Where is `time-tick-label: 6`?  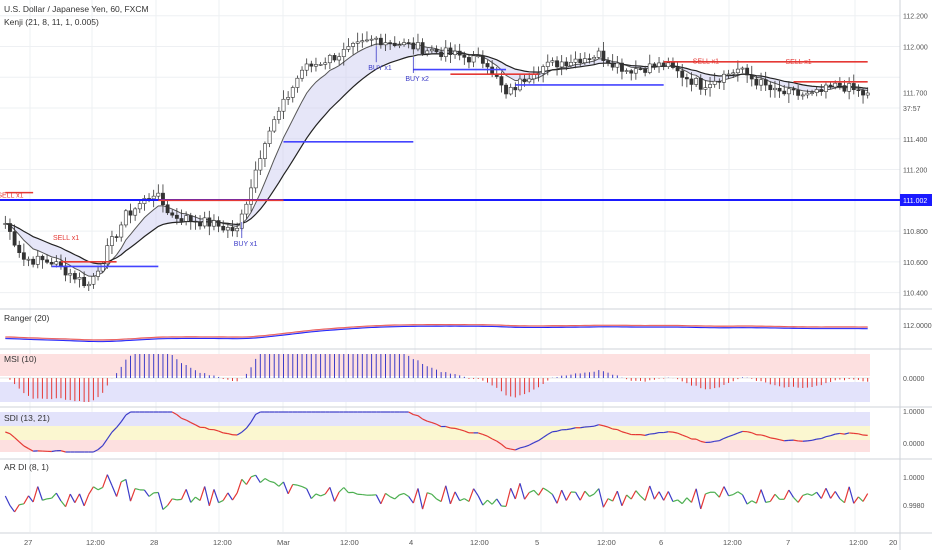 time-tick-label: 6 is located at coordinates (661, 542).